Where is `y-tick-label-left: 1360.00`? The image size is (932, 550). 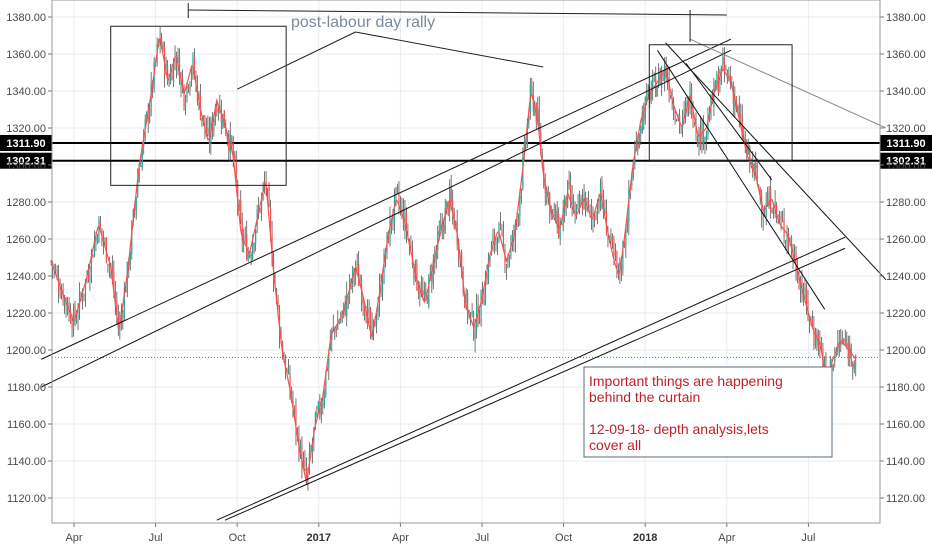
y-tick-label-left: 1360.00 is located at coordinates (26, 55).